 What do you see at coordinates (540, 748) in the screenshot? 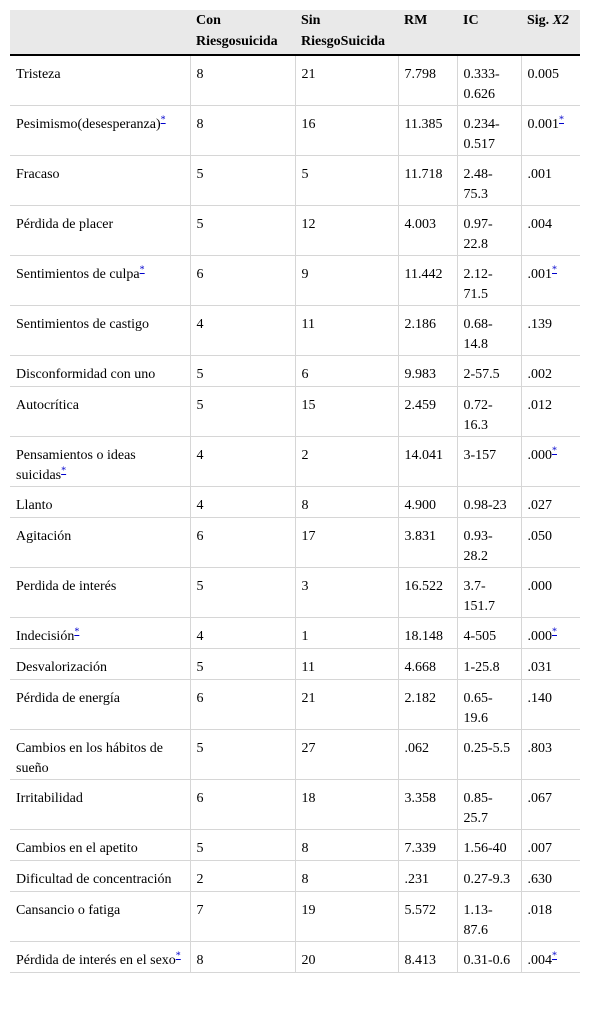
I see `sig-text: .803` at bounding box center [540, 748].